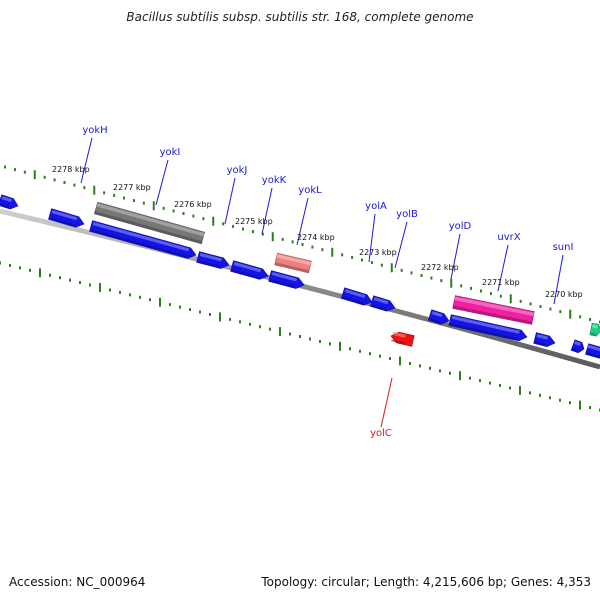  I want to click on gene-label: yolA, so click(376, 206).